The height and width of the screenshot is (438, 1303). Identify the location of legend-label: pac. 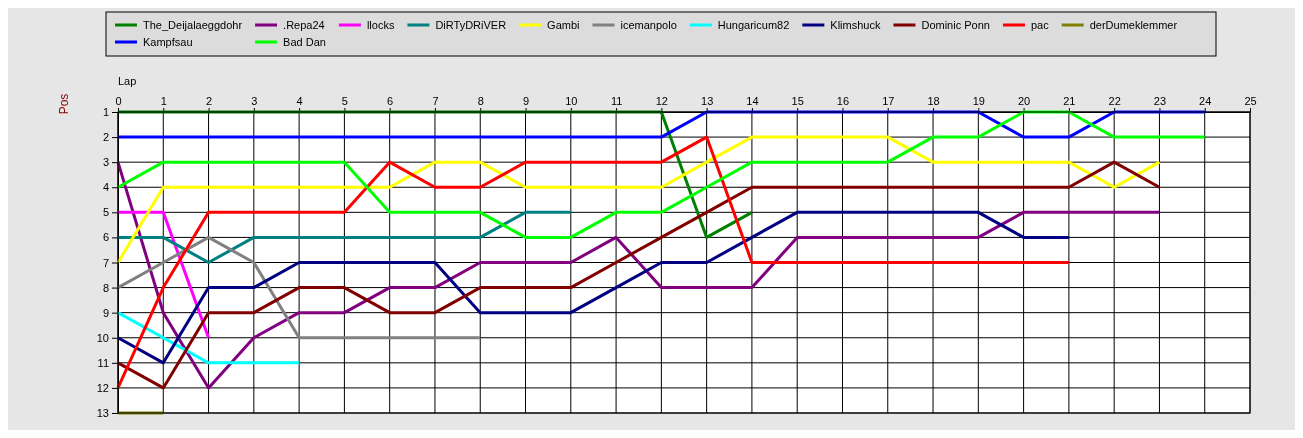
(1040, 25).